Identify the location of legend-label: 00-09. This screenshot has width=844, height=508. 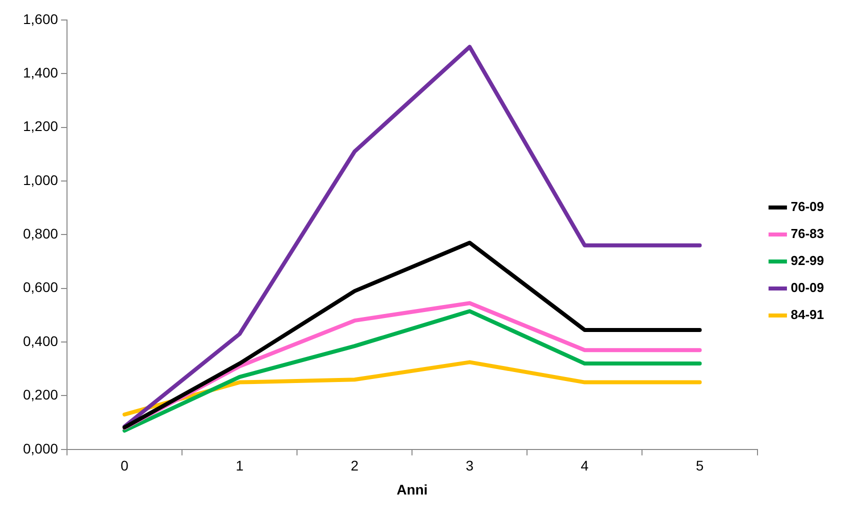
(807, 288).